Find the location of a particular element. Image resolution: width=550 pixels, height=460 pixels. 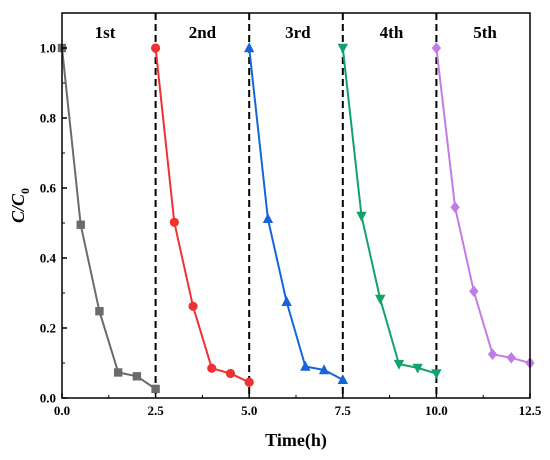

x-tick-label: 2.5 is located at coordinates (155, 410).